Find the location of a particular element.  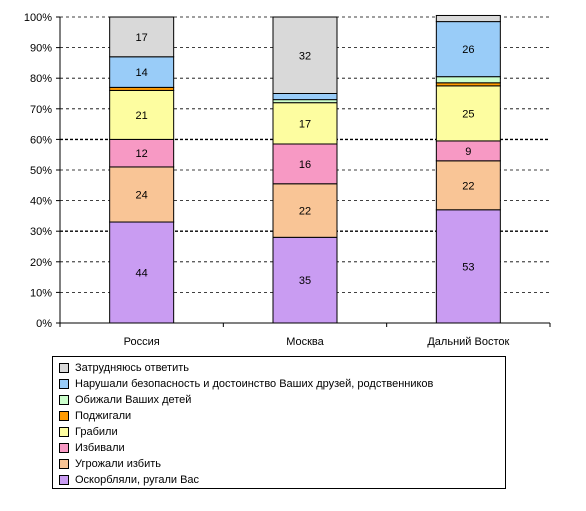

y-tick-label: 40% is located at coordinates (41, 202).